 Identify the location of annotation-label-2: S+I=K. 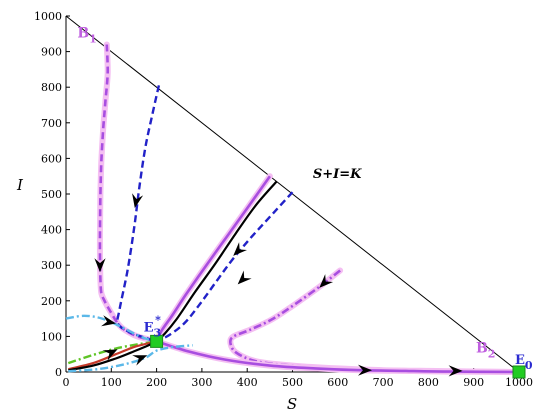
(337, 174).